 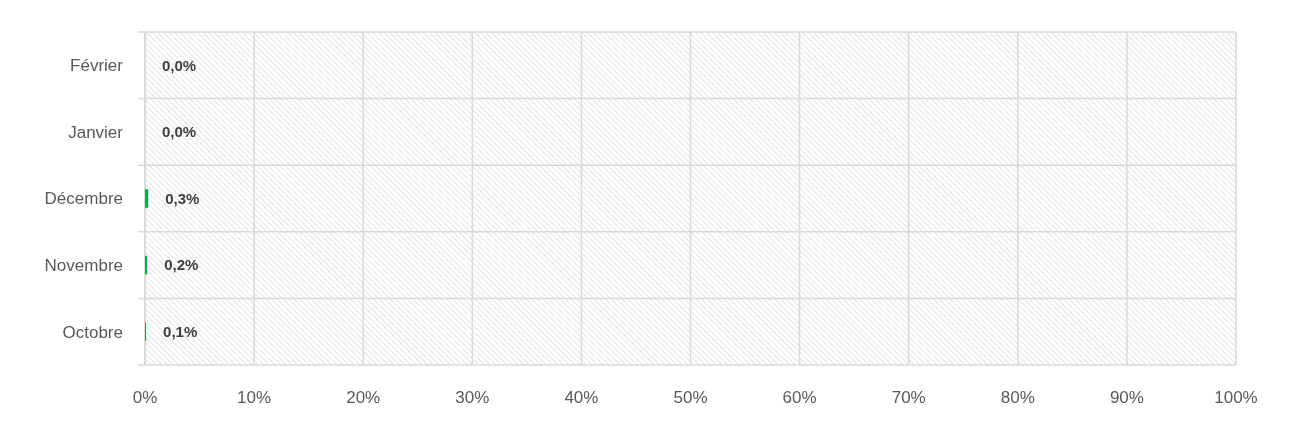 I want to click on x-tick-label: 60%, so click(x=799, y=397).